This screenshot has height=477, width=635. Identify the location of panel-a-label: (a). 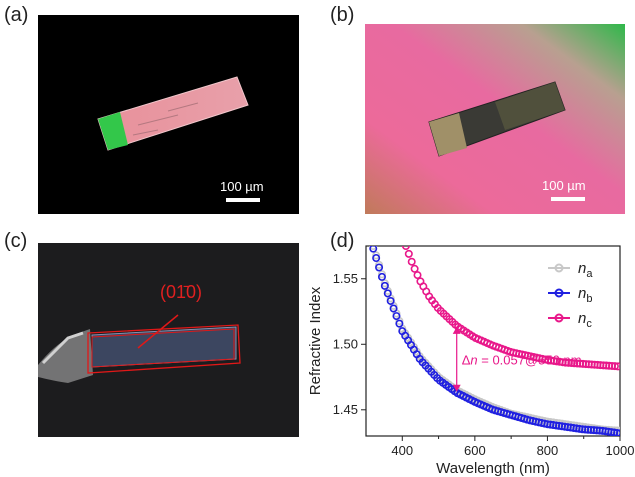
(16, 15).